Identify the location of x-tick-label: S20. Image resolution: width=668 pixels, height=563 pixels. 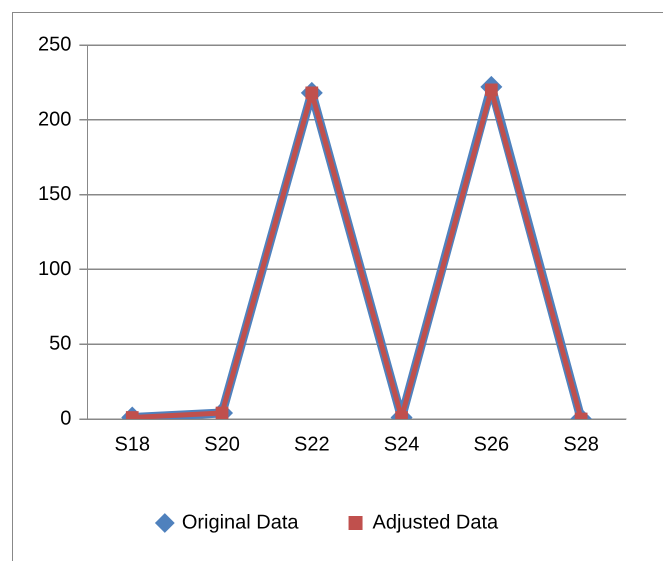
(222, 445).